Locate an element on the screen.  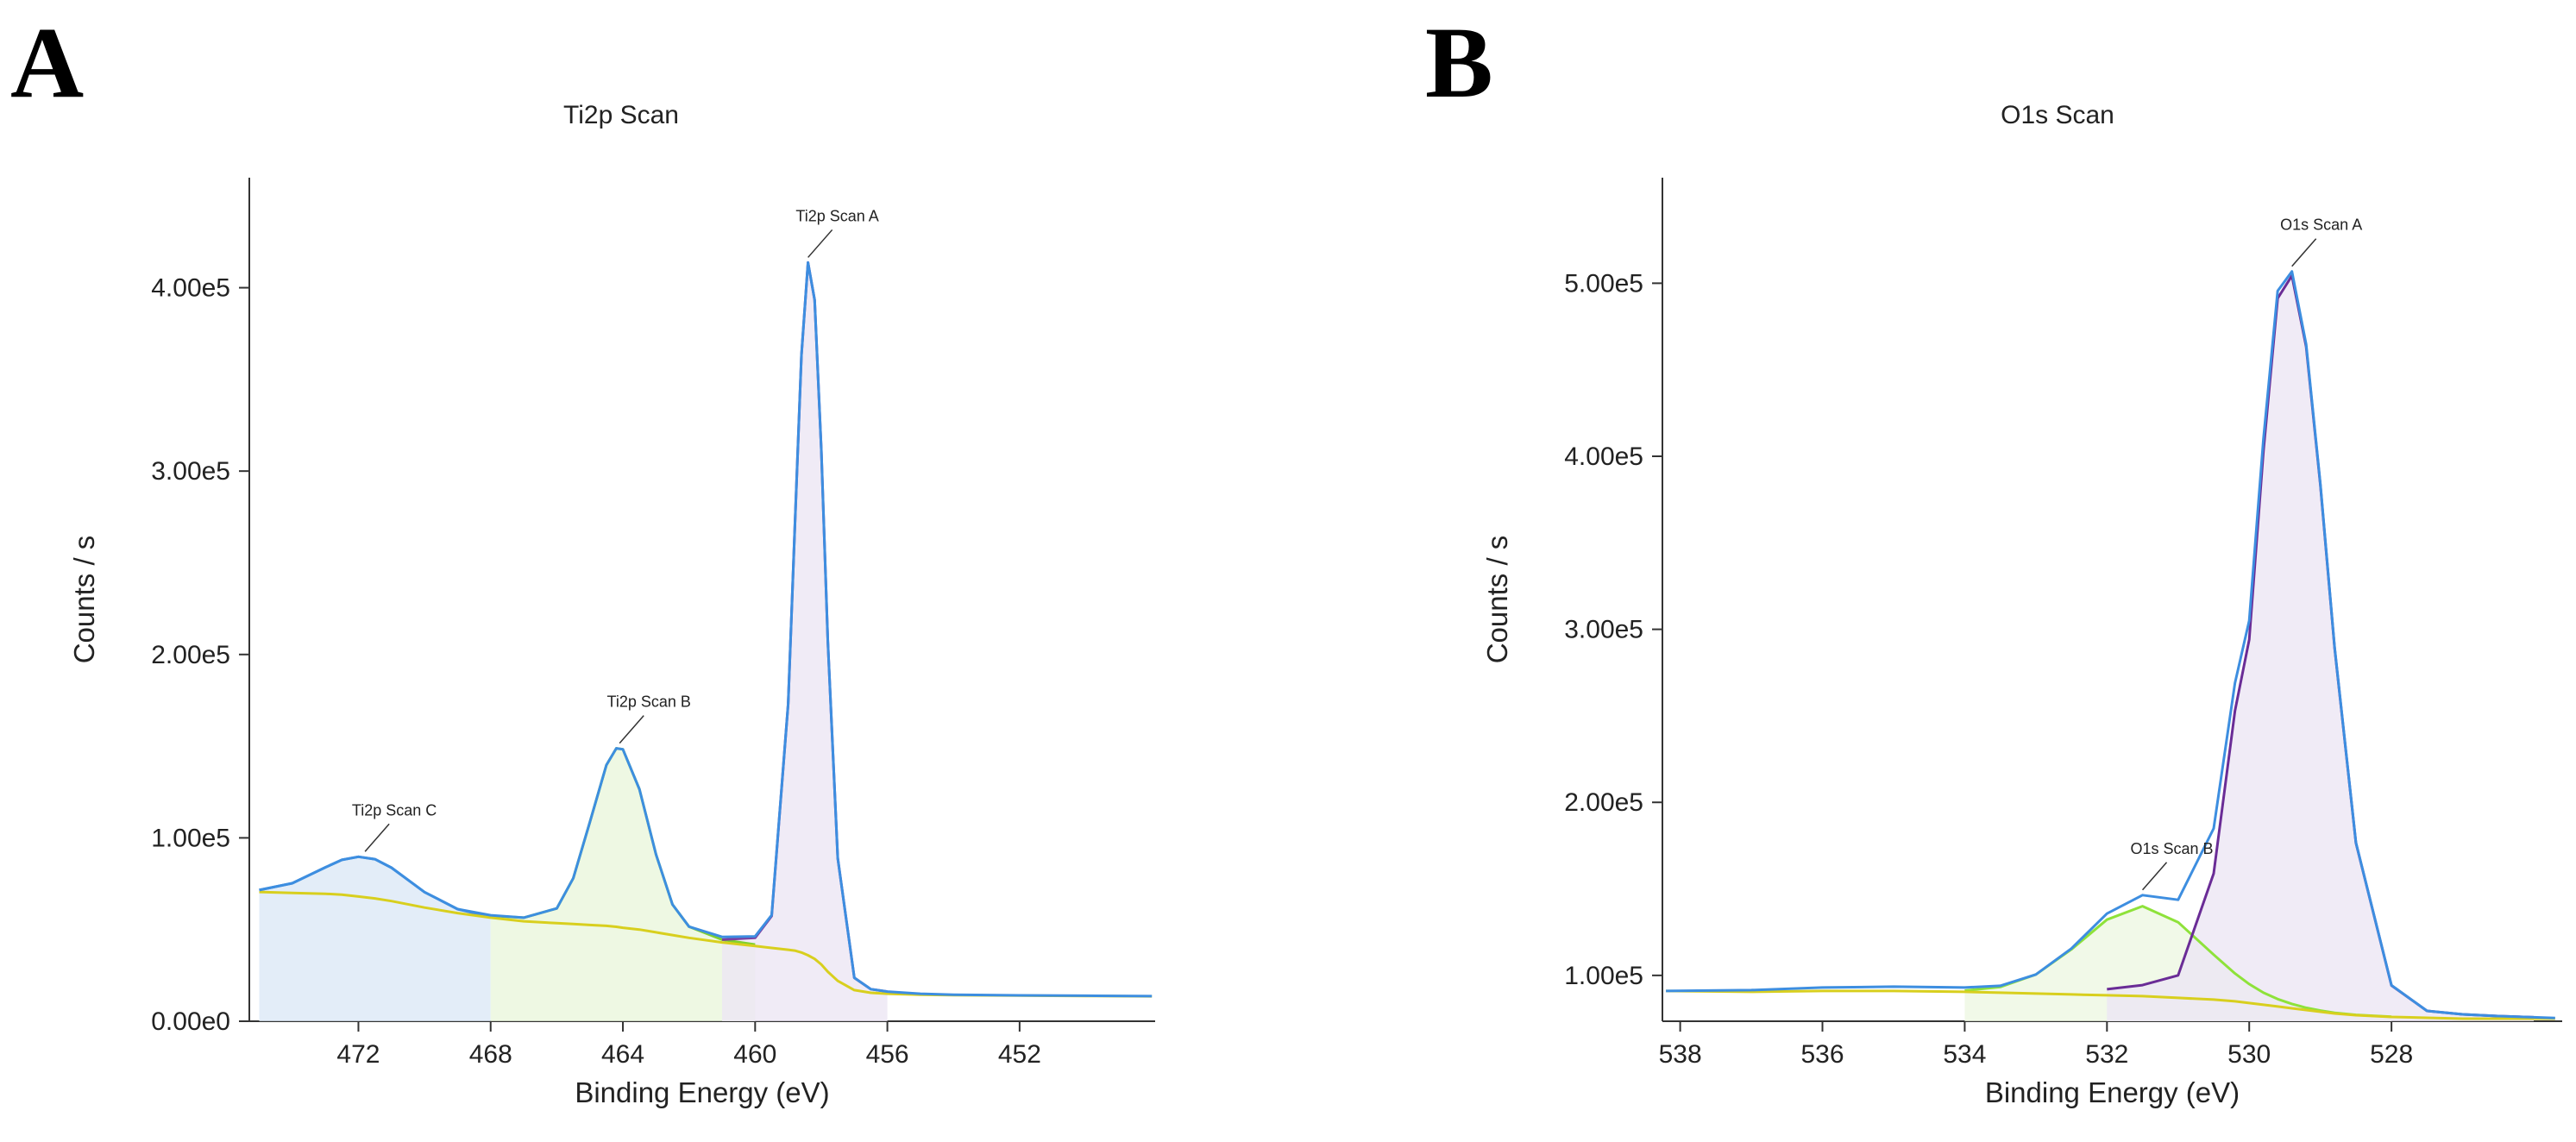
chart-title: Ti2p Scan is located at coordinates (621, 115).